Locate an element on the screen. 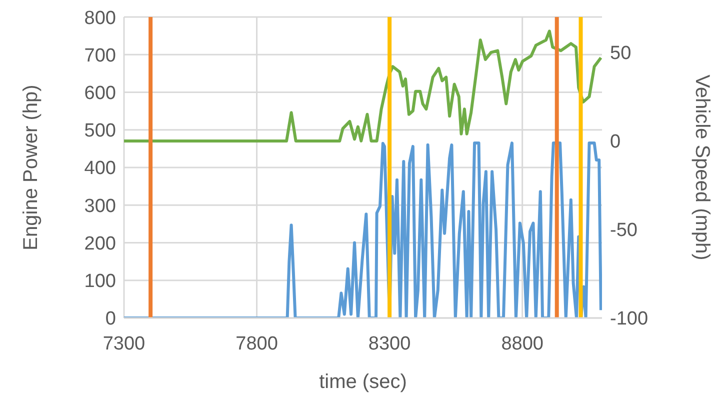 The height and width of the screenshot is (412, 725). y-tick-label: 200 is located at coordinates (100, 243).